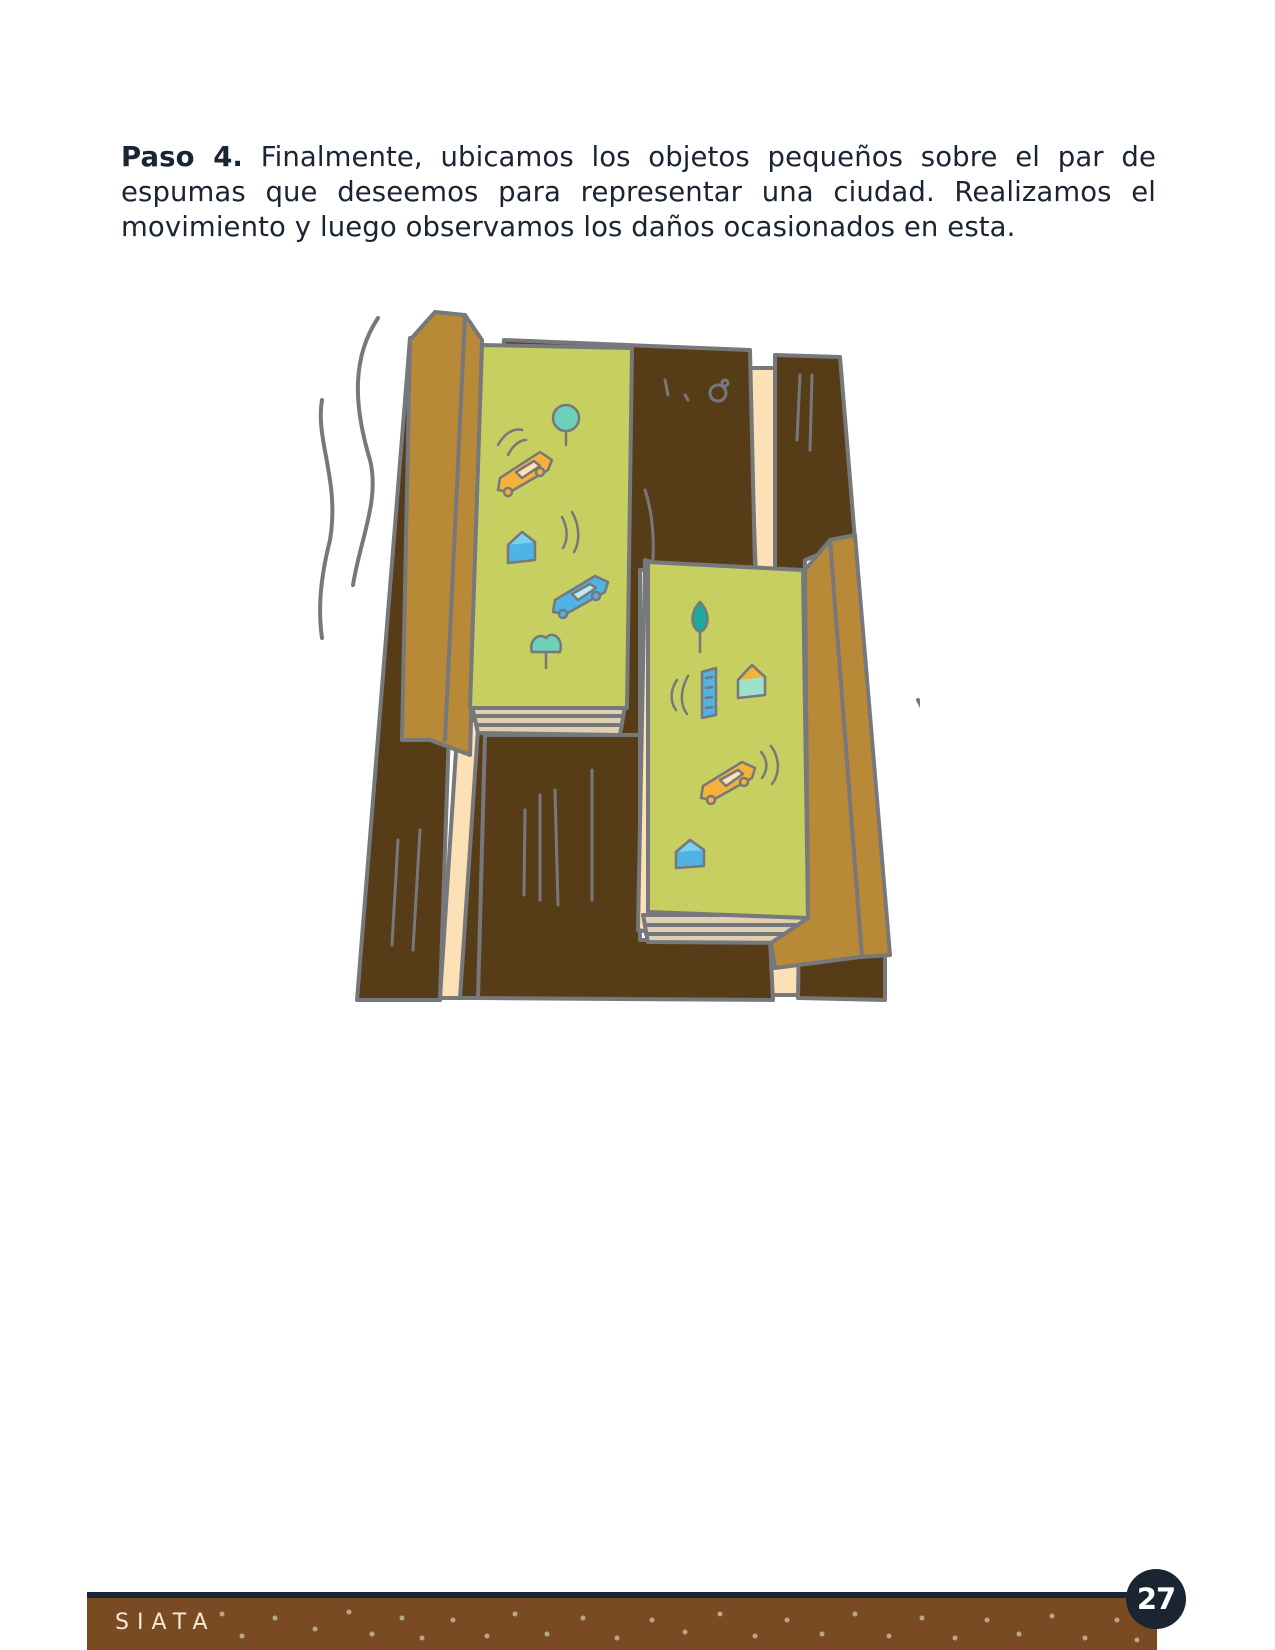 Image resolution: width=1275 pixels, height=1650 pixels. Describe the element at coordinates (182, 156) in the screenshot. I see `step-label: Paso 4.` at that location.